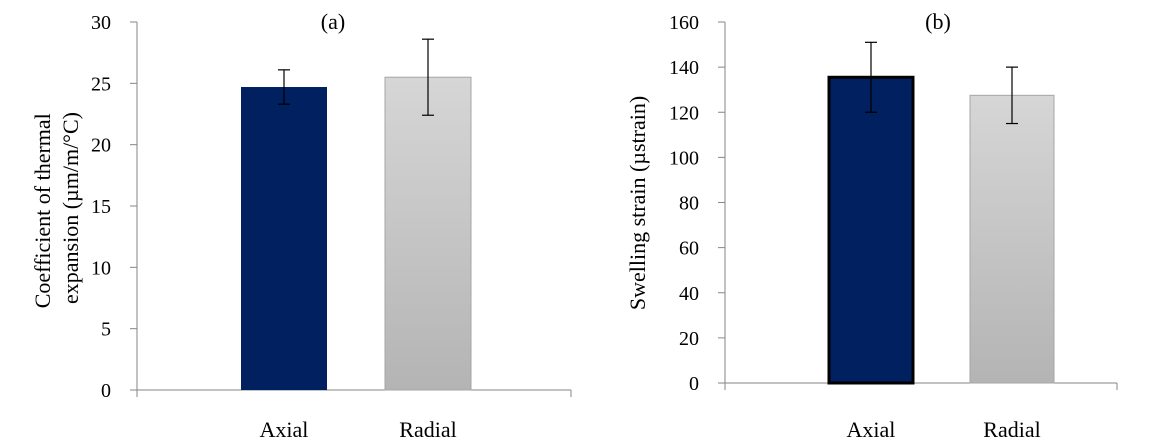 This screenshot has width=1155, height=443. What do you see at coordinates (684, 23) in the screenshot?
I see `y-tick-label: 160` at bounding box center [684, 23].